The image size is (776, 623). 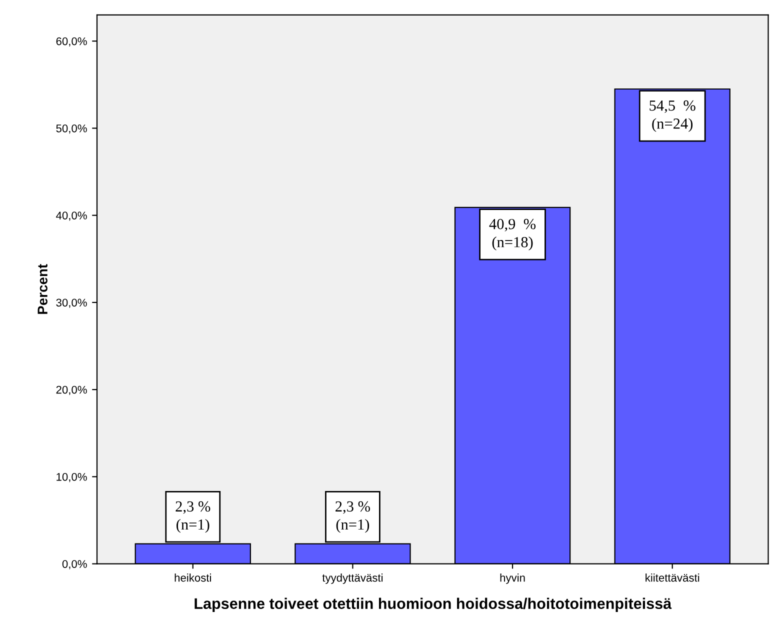 What do you see at coordinates (192, 578) in the screenshot?
I see `x-tick-label: heikosti` at bounding box center [192, 578].